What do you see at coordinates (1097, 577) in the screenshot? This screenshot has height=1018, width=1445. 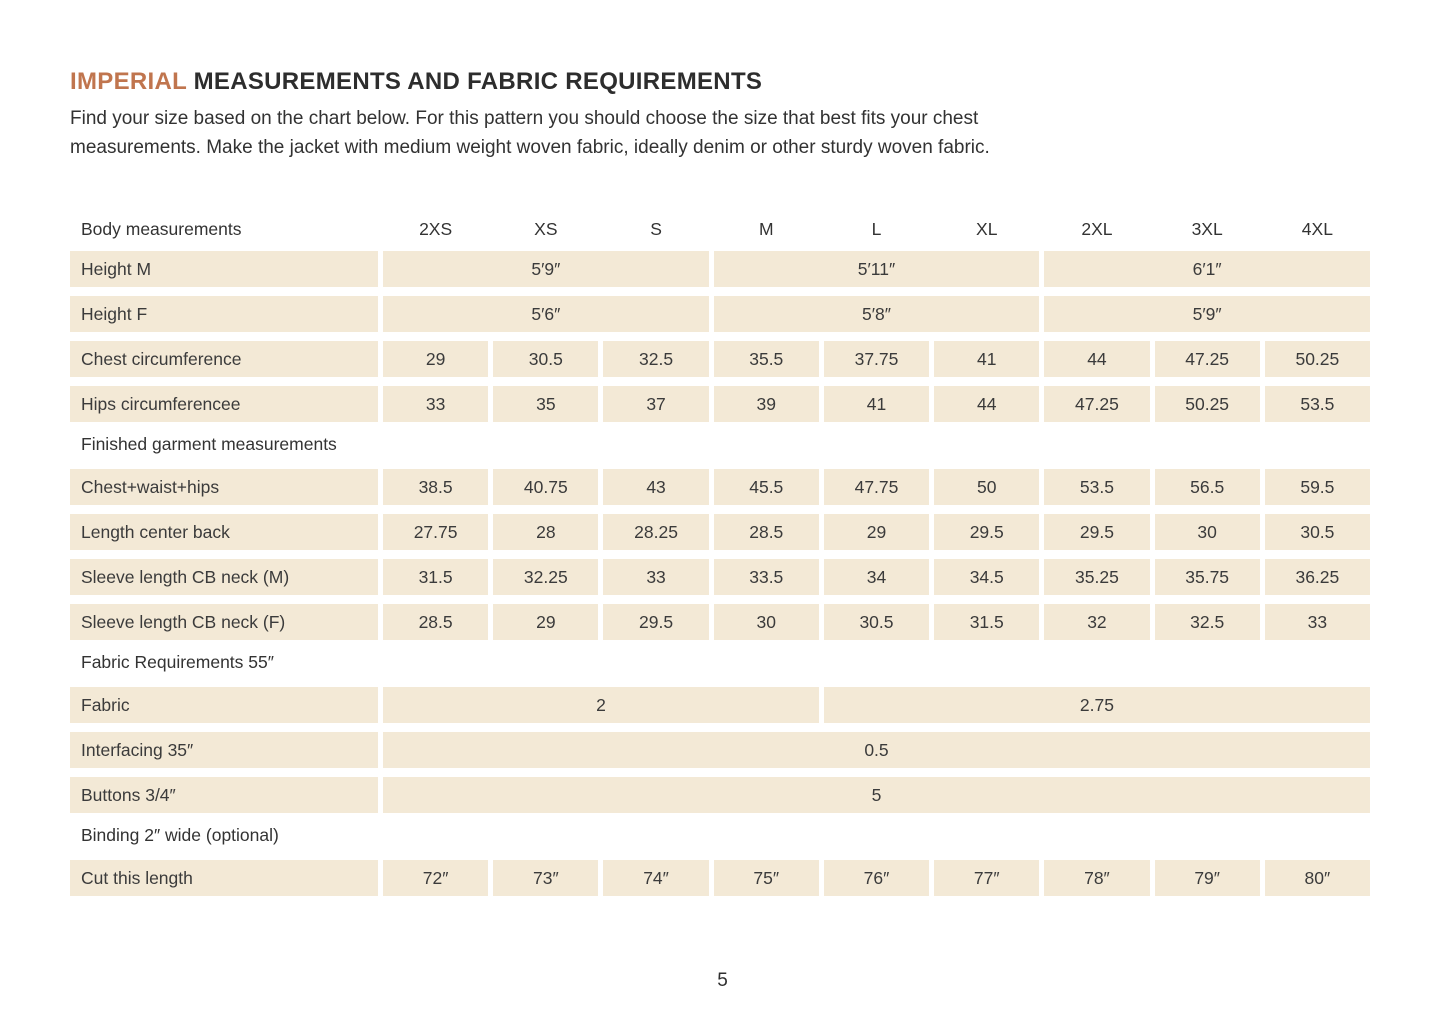 I see `value-cell: 35.25` at bounding box center [1097, 577].